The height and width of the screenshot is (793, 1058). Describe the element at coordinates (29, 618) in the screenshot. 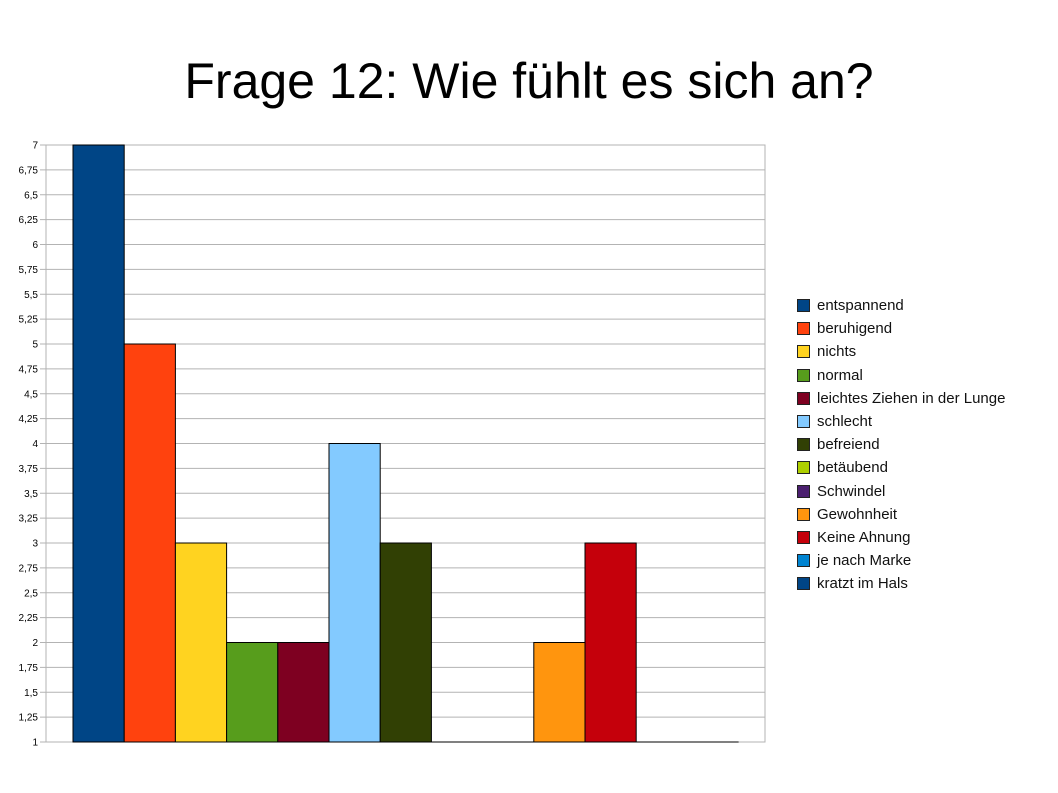

I see `y-tick-label: 2,25` at that location.